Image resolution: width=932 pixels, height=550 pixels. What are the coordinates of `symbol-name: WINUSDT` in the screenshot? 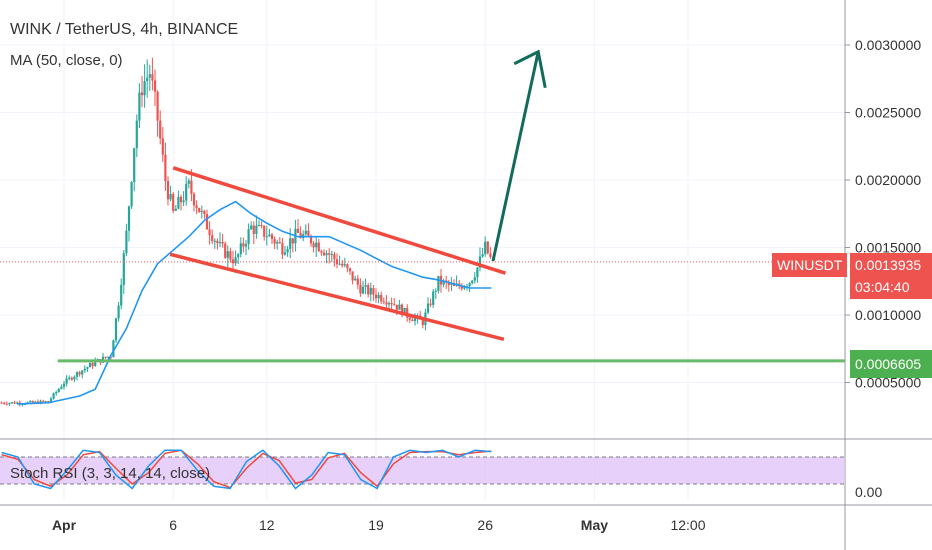 It's located at (810, 265).